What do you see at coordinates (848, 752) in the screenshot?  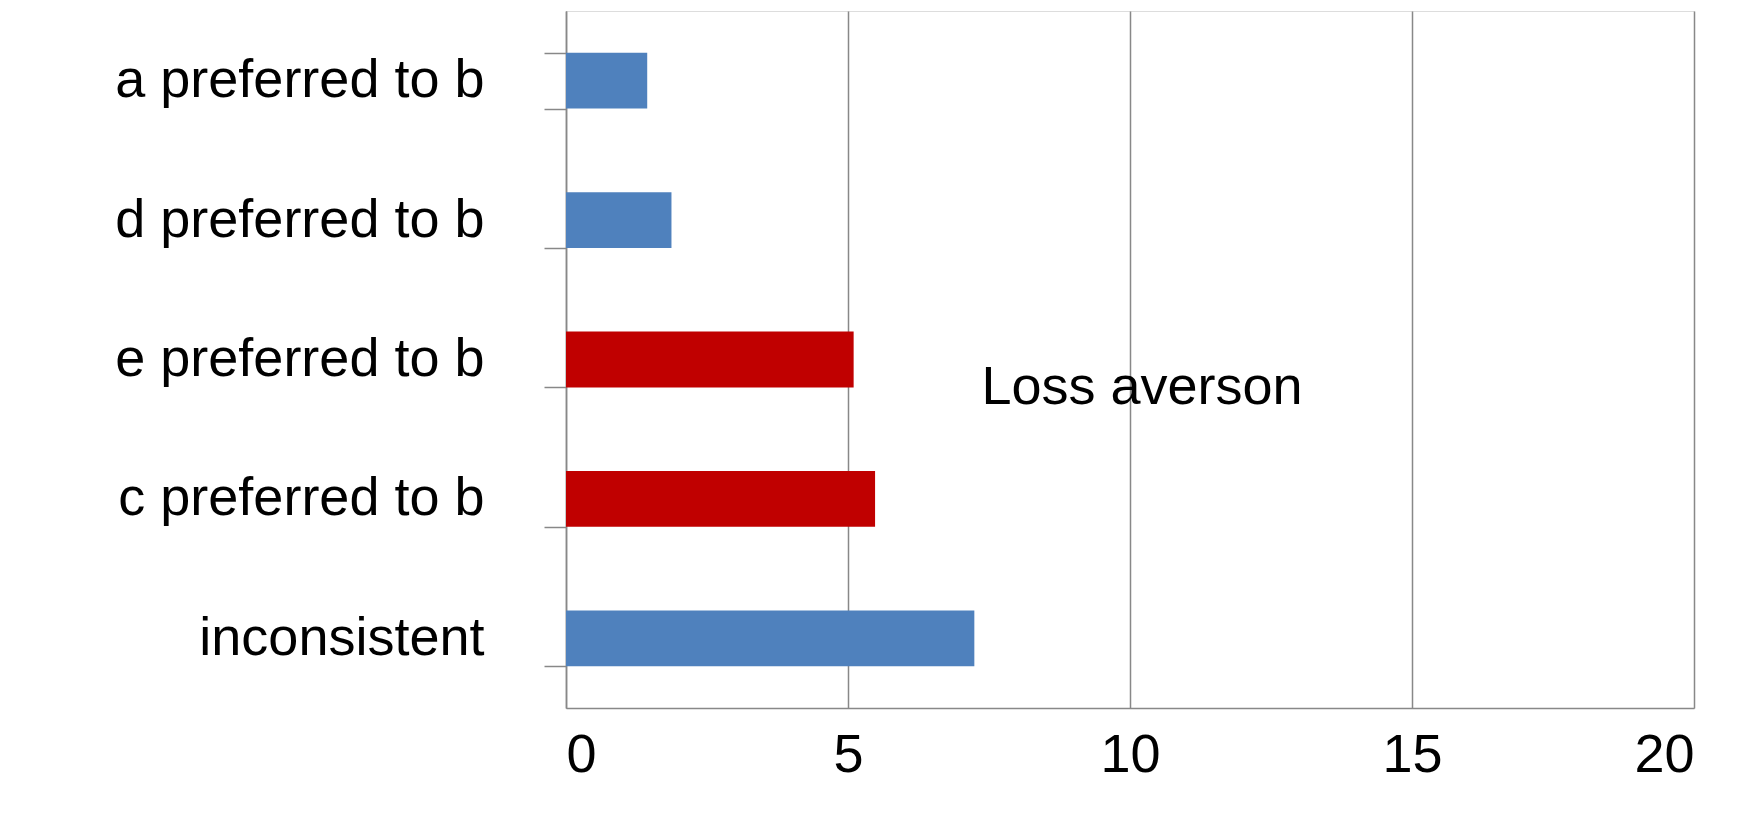 I see `x-tick-label: 5` at bounding box center [848, 752].